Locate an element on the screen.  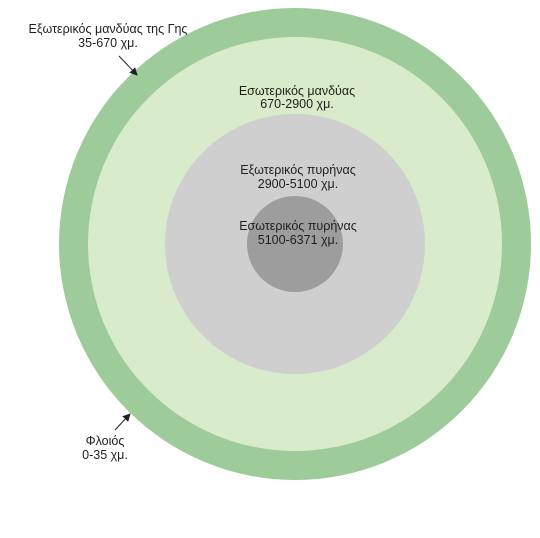
inner-mantle-range: 670-2900 χμ. is located at coordinates (297, 104).